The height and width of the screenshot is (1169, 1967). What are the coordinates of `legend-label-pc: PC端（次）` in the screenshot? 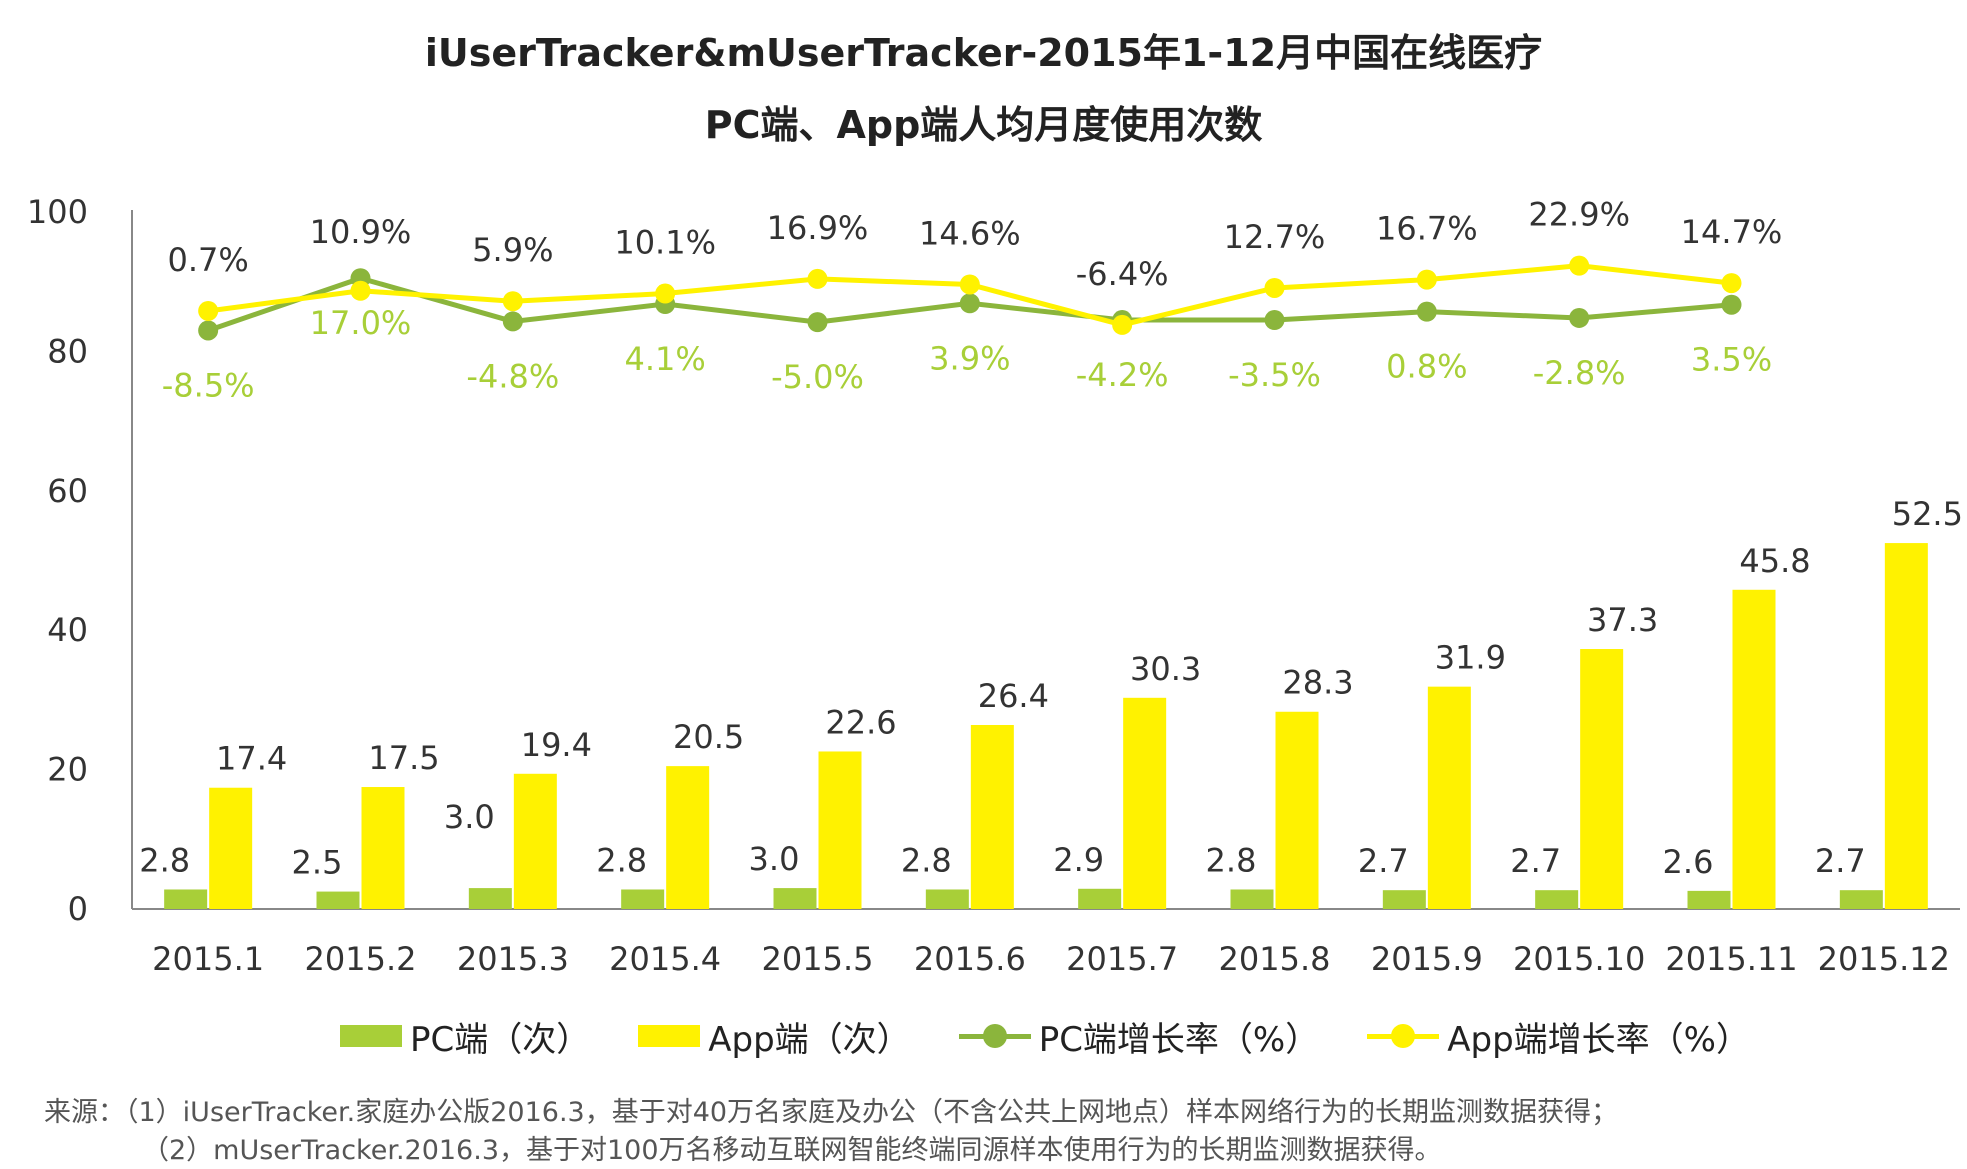 It's located at (500, 1039).